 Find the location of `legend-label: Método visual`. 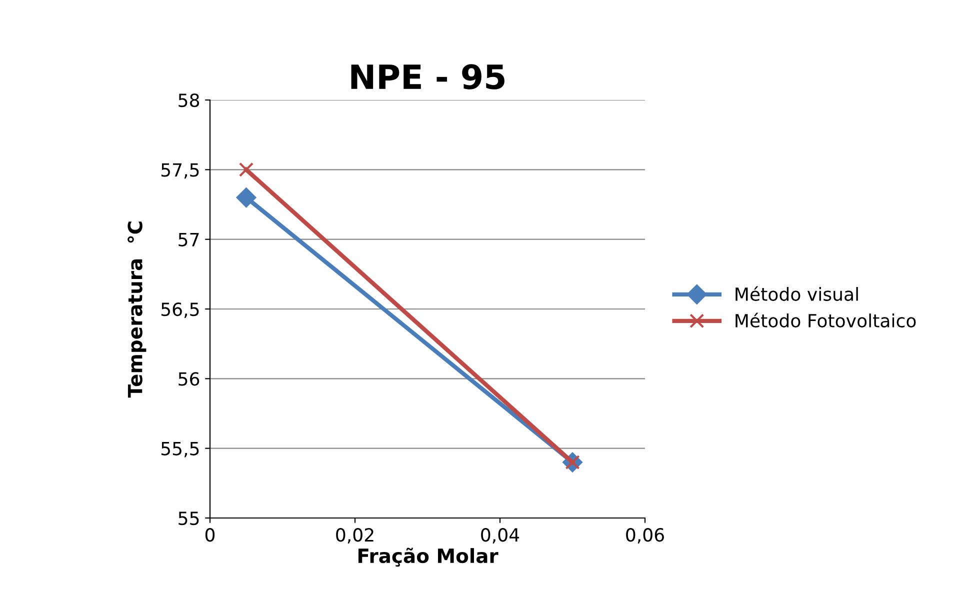

legend-label: Método visual is located at coordinates (797, 293).